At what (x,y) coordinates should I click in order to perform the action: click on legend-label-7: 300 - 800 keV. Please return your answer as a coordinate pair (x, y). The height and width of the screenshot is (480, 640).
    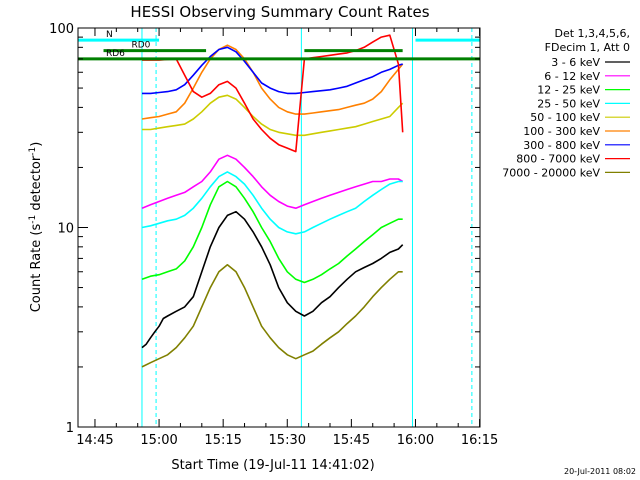
    Looking at the image, I should click on (561, 145).